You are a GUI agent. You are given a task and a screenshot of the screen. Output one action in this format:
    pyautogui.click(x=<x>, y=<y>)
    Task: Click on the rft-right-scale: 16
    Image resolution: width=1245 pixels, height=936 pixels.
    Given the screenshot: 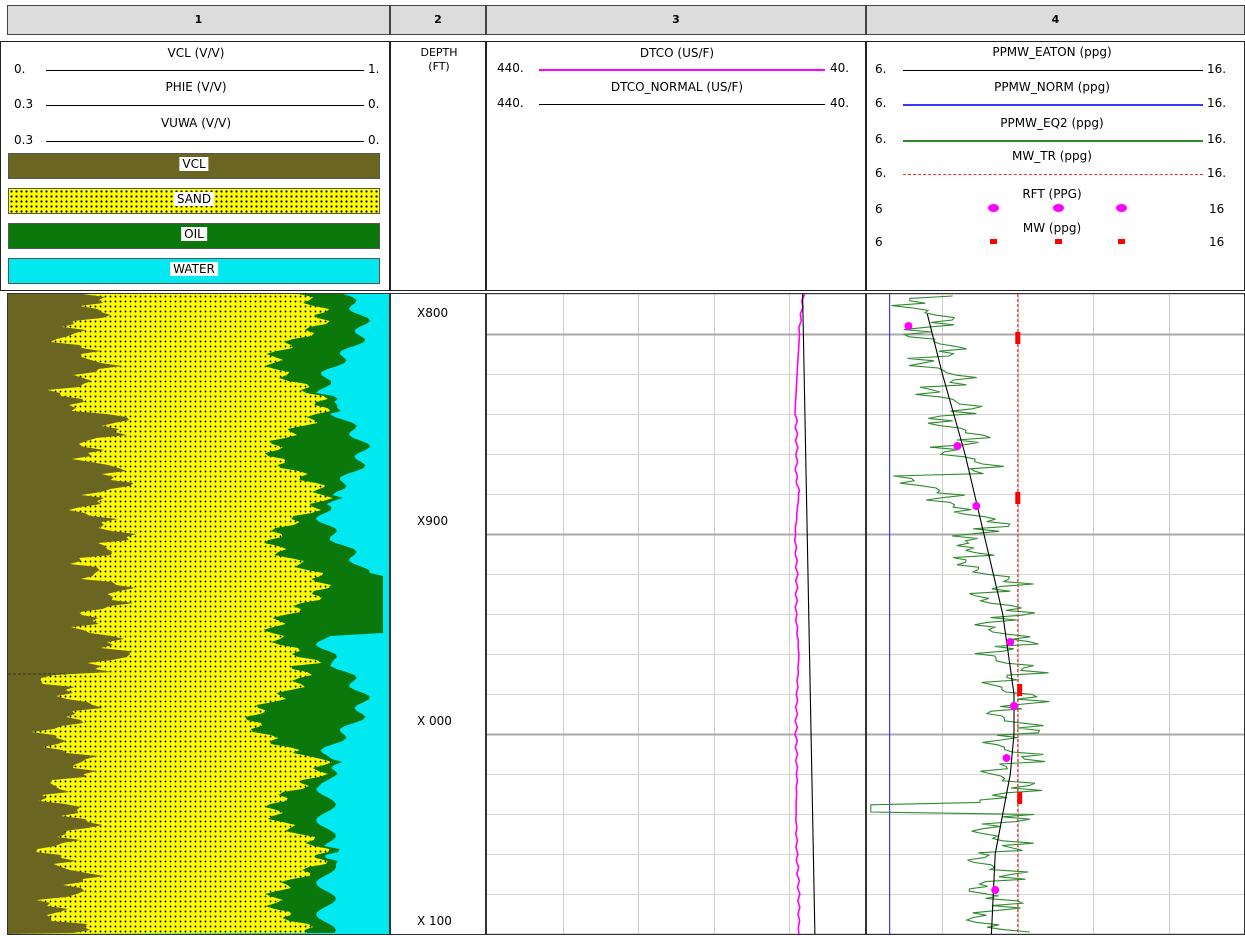 What is the action you would take?
    pyautogui.click(x=1217, y=209)
    